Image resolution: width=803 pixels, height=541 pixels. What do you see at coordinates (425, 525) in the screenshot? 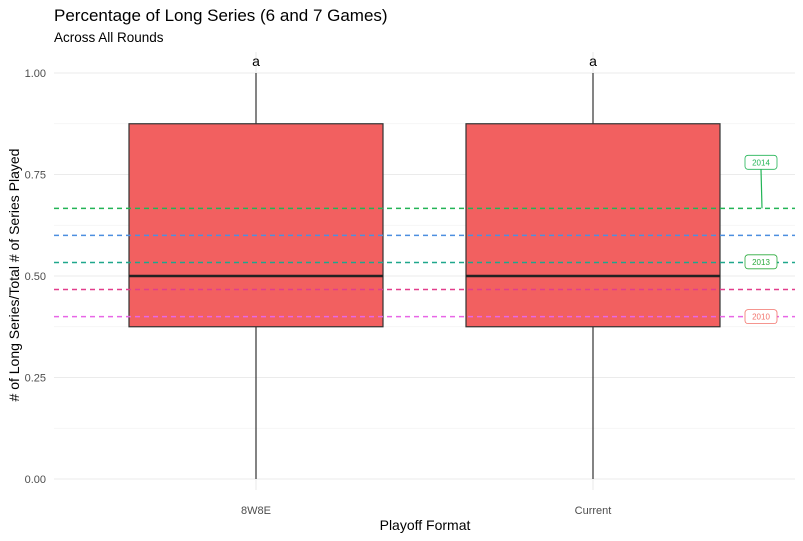
I see `x-axis-label: Playoff Format` at bounding box center [425, 525].